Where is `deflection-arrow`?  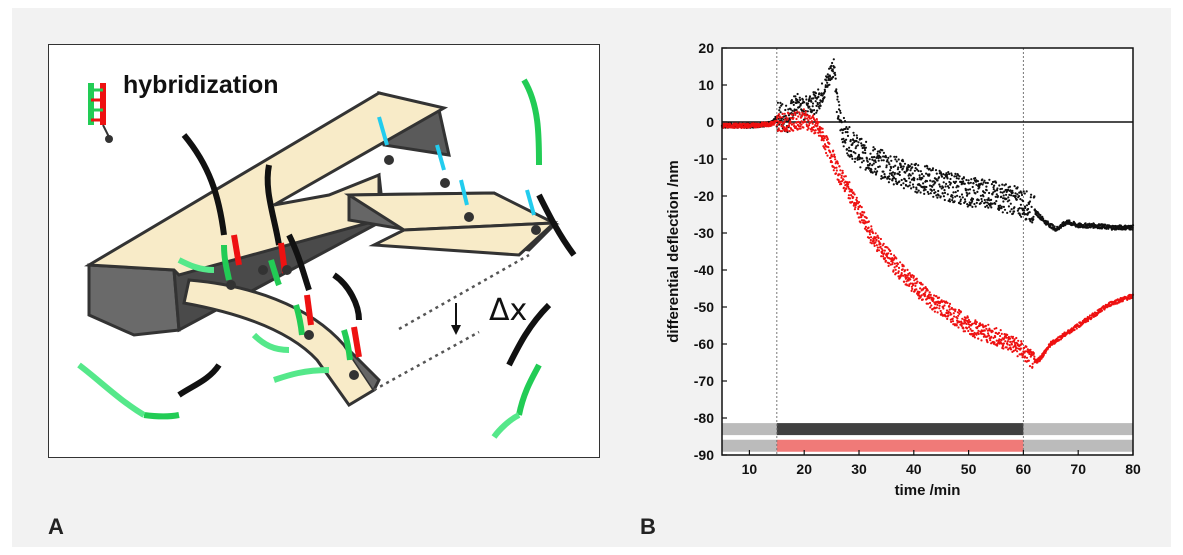
deflection-arrow is located at coordinates (456, 319).